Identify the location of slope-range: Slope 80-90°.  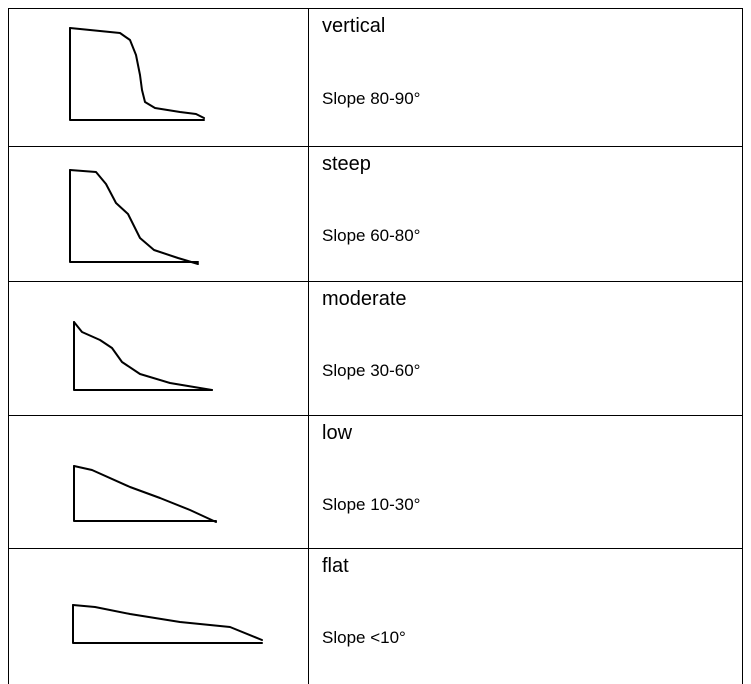
(371, 98).